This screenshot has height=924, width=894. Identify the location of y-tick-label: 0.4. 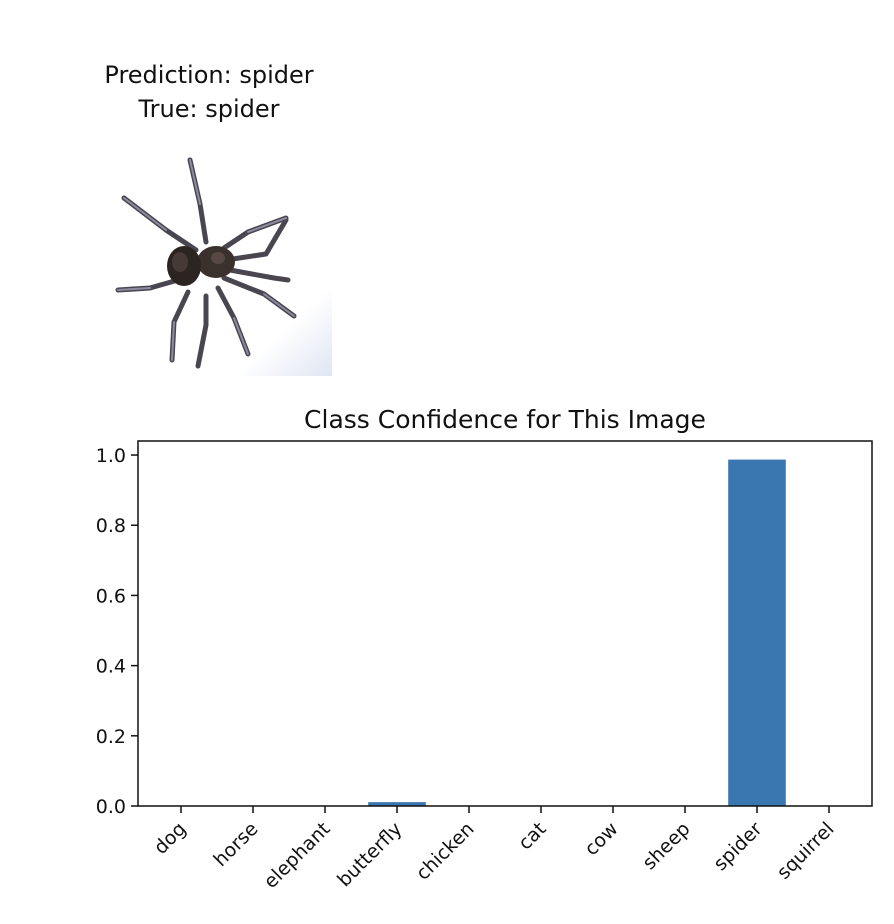
(111, 667).